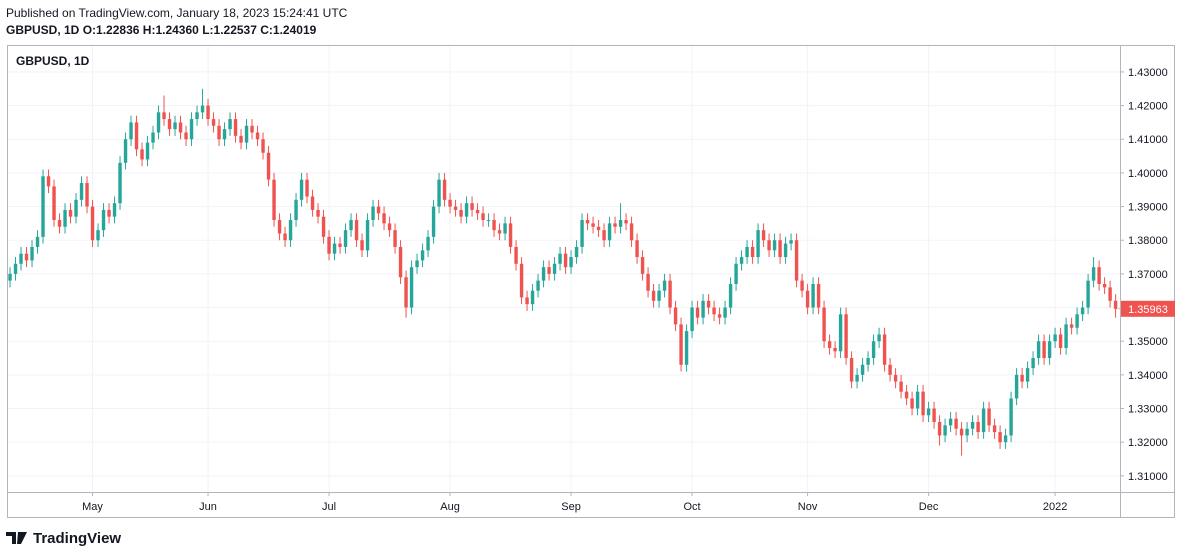 This screenshot has height=556, width=1183. Describe the element at coordinates (1148, 140) in the screenshot. I see `y-tick-label: 1.41000` at that location.